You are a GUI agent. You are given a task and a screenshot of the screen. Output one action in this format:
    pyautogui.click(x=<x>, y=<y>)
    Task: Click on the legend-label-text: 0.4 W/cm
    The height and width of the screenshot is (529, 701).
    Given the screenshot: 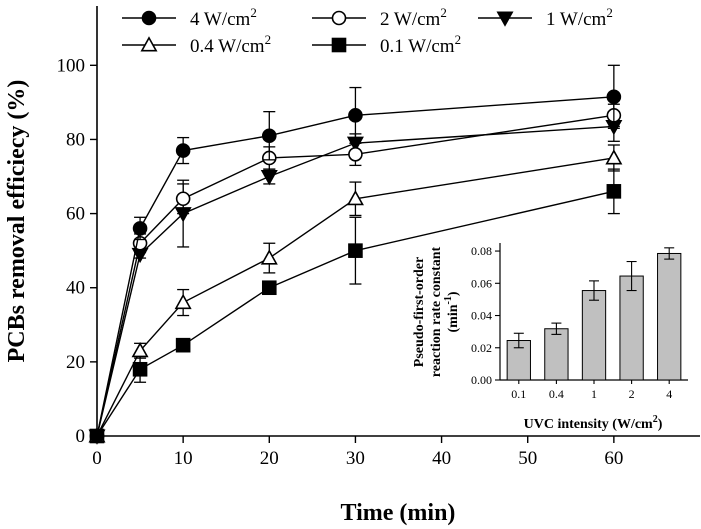 What is the action you would take?
    pyautogui.click(x=227, y=46)
    